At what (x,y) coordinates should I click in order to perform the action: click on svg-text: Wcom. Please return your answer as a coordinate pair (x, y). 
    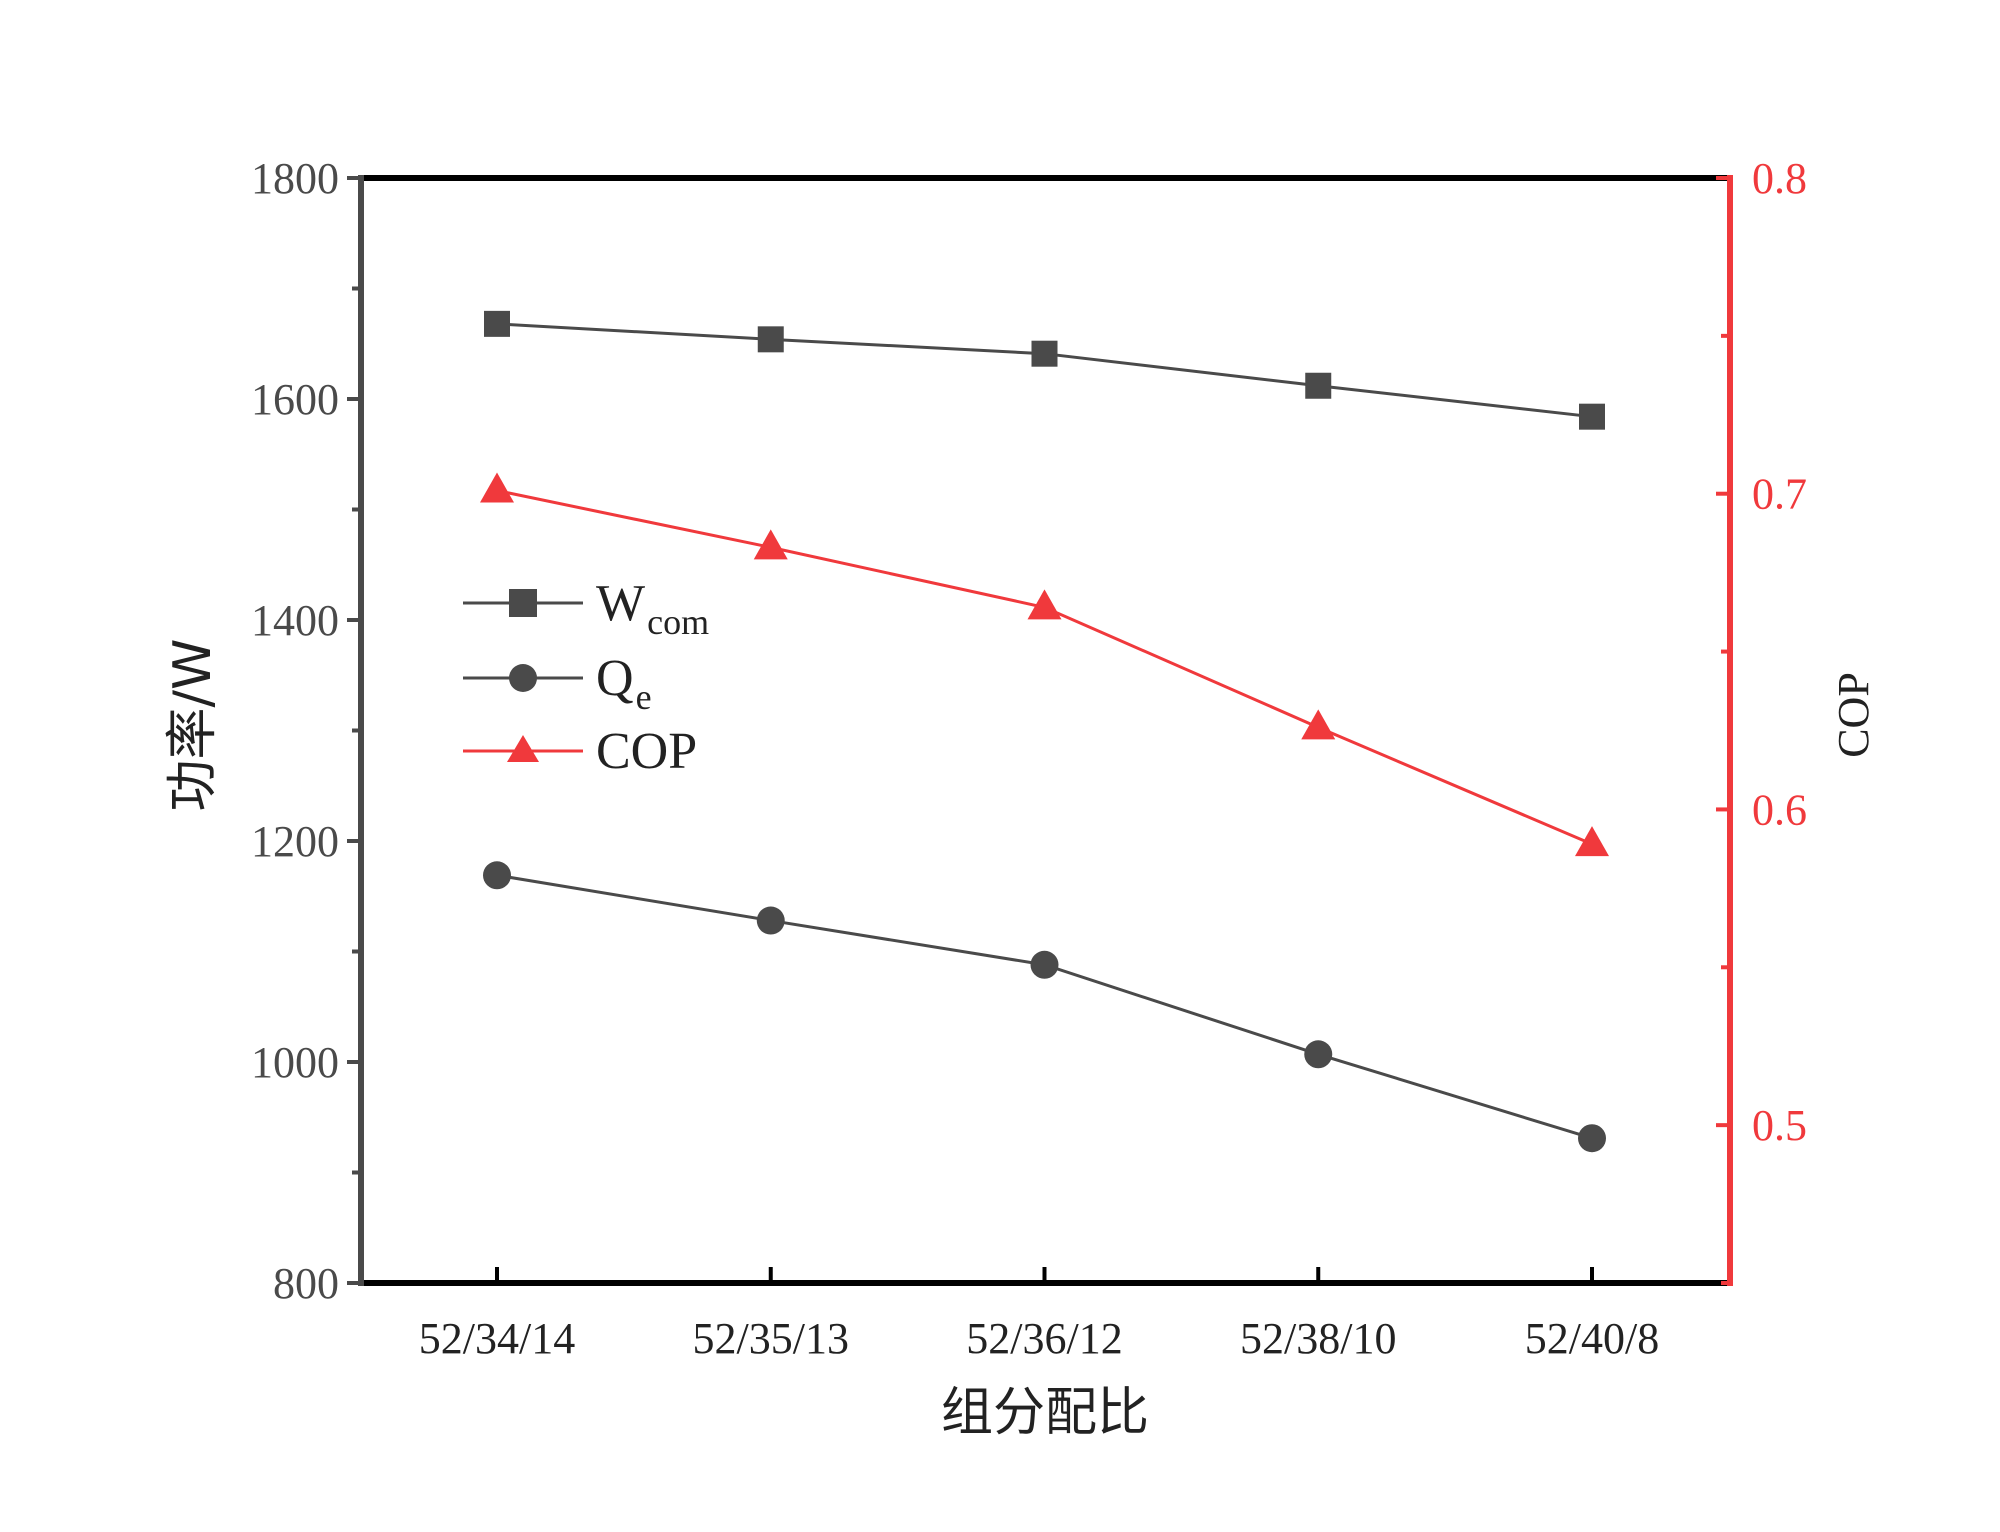
    Looking at the image, I should click on (652, 608).